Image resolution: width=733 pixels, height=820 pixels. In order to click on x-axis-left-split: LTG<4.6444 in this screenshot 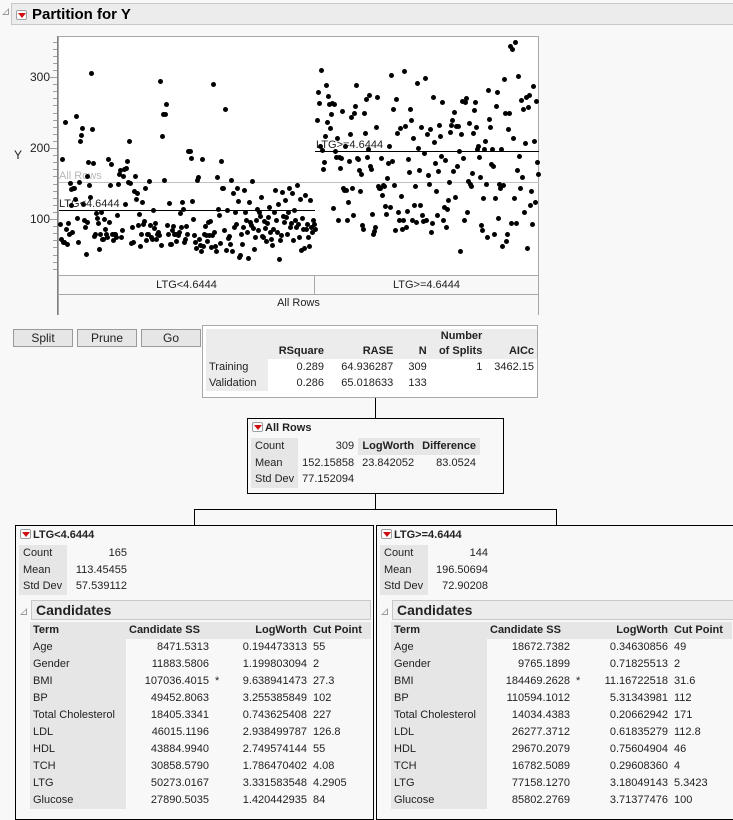, I will do `click(186, 285)`.